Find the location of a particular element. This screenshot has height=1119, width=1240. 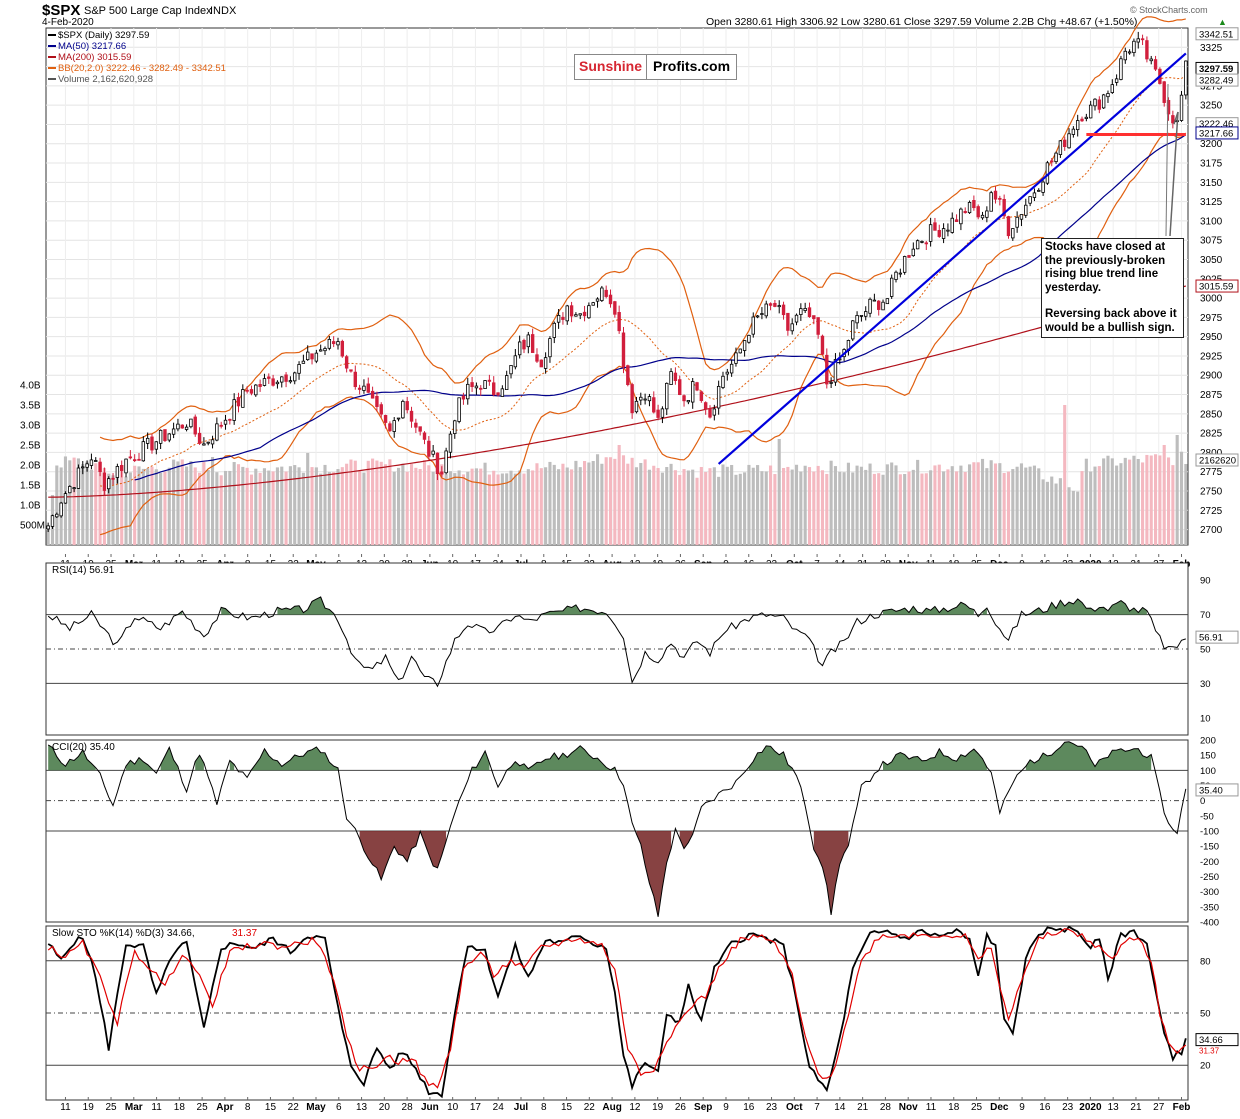

stochastic-k-value: 34.66 is located at coordinates (1211, 1040).